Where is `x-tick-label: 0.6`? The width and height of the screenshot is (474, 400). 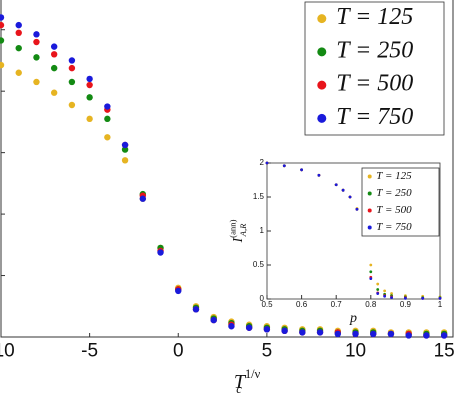 x-tick-label: 0.6 is located at coordinates (302, 304).